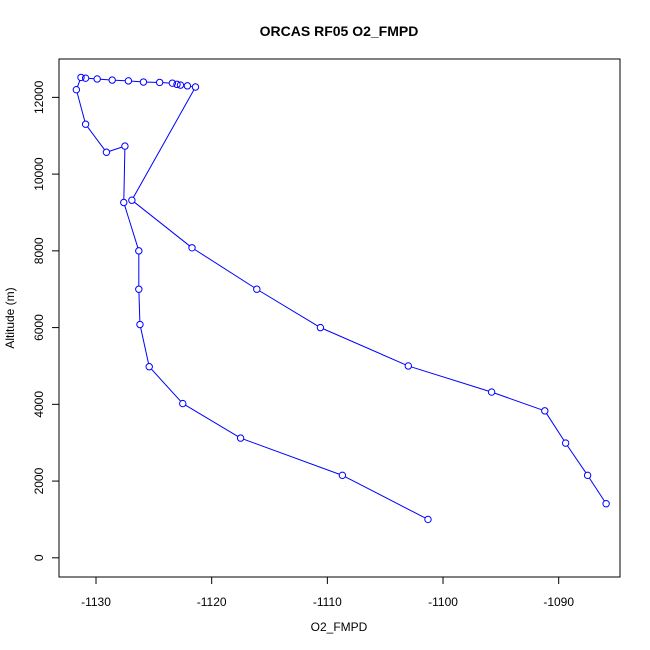 The width and height of the screenshot is (650, 650). What do you see at coordinates (96, 602) in the screenshot?
I see `x-tick-label: -1130` at bounding box center [96, 602].